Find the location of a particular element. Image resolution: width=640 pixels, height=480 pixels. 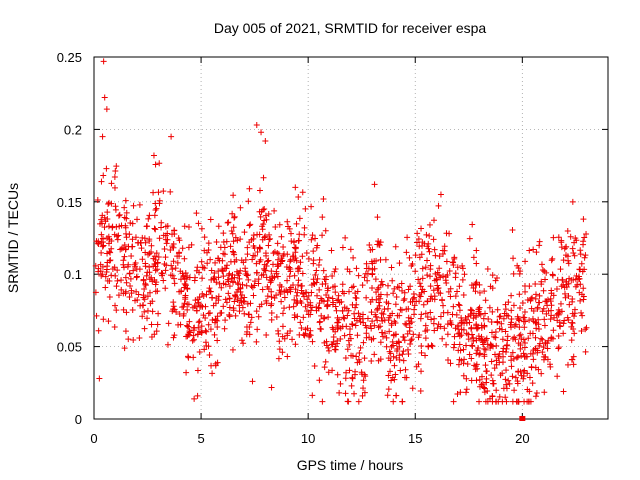

y-tick-label: 0 is located at coordinates (78, 419).